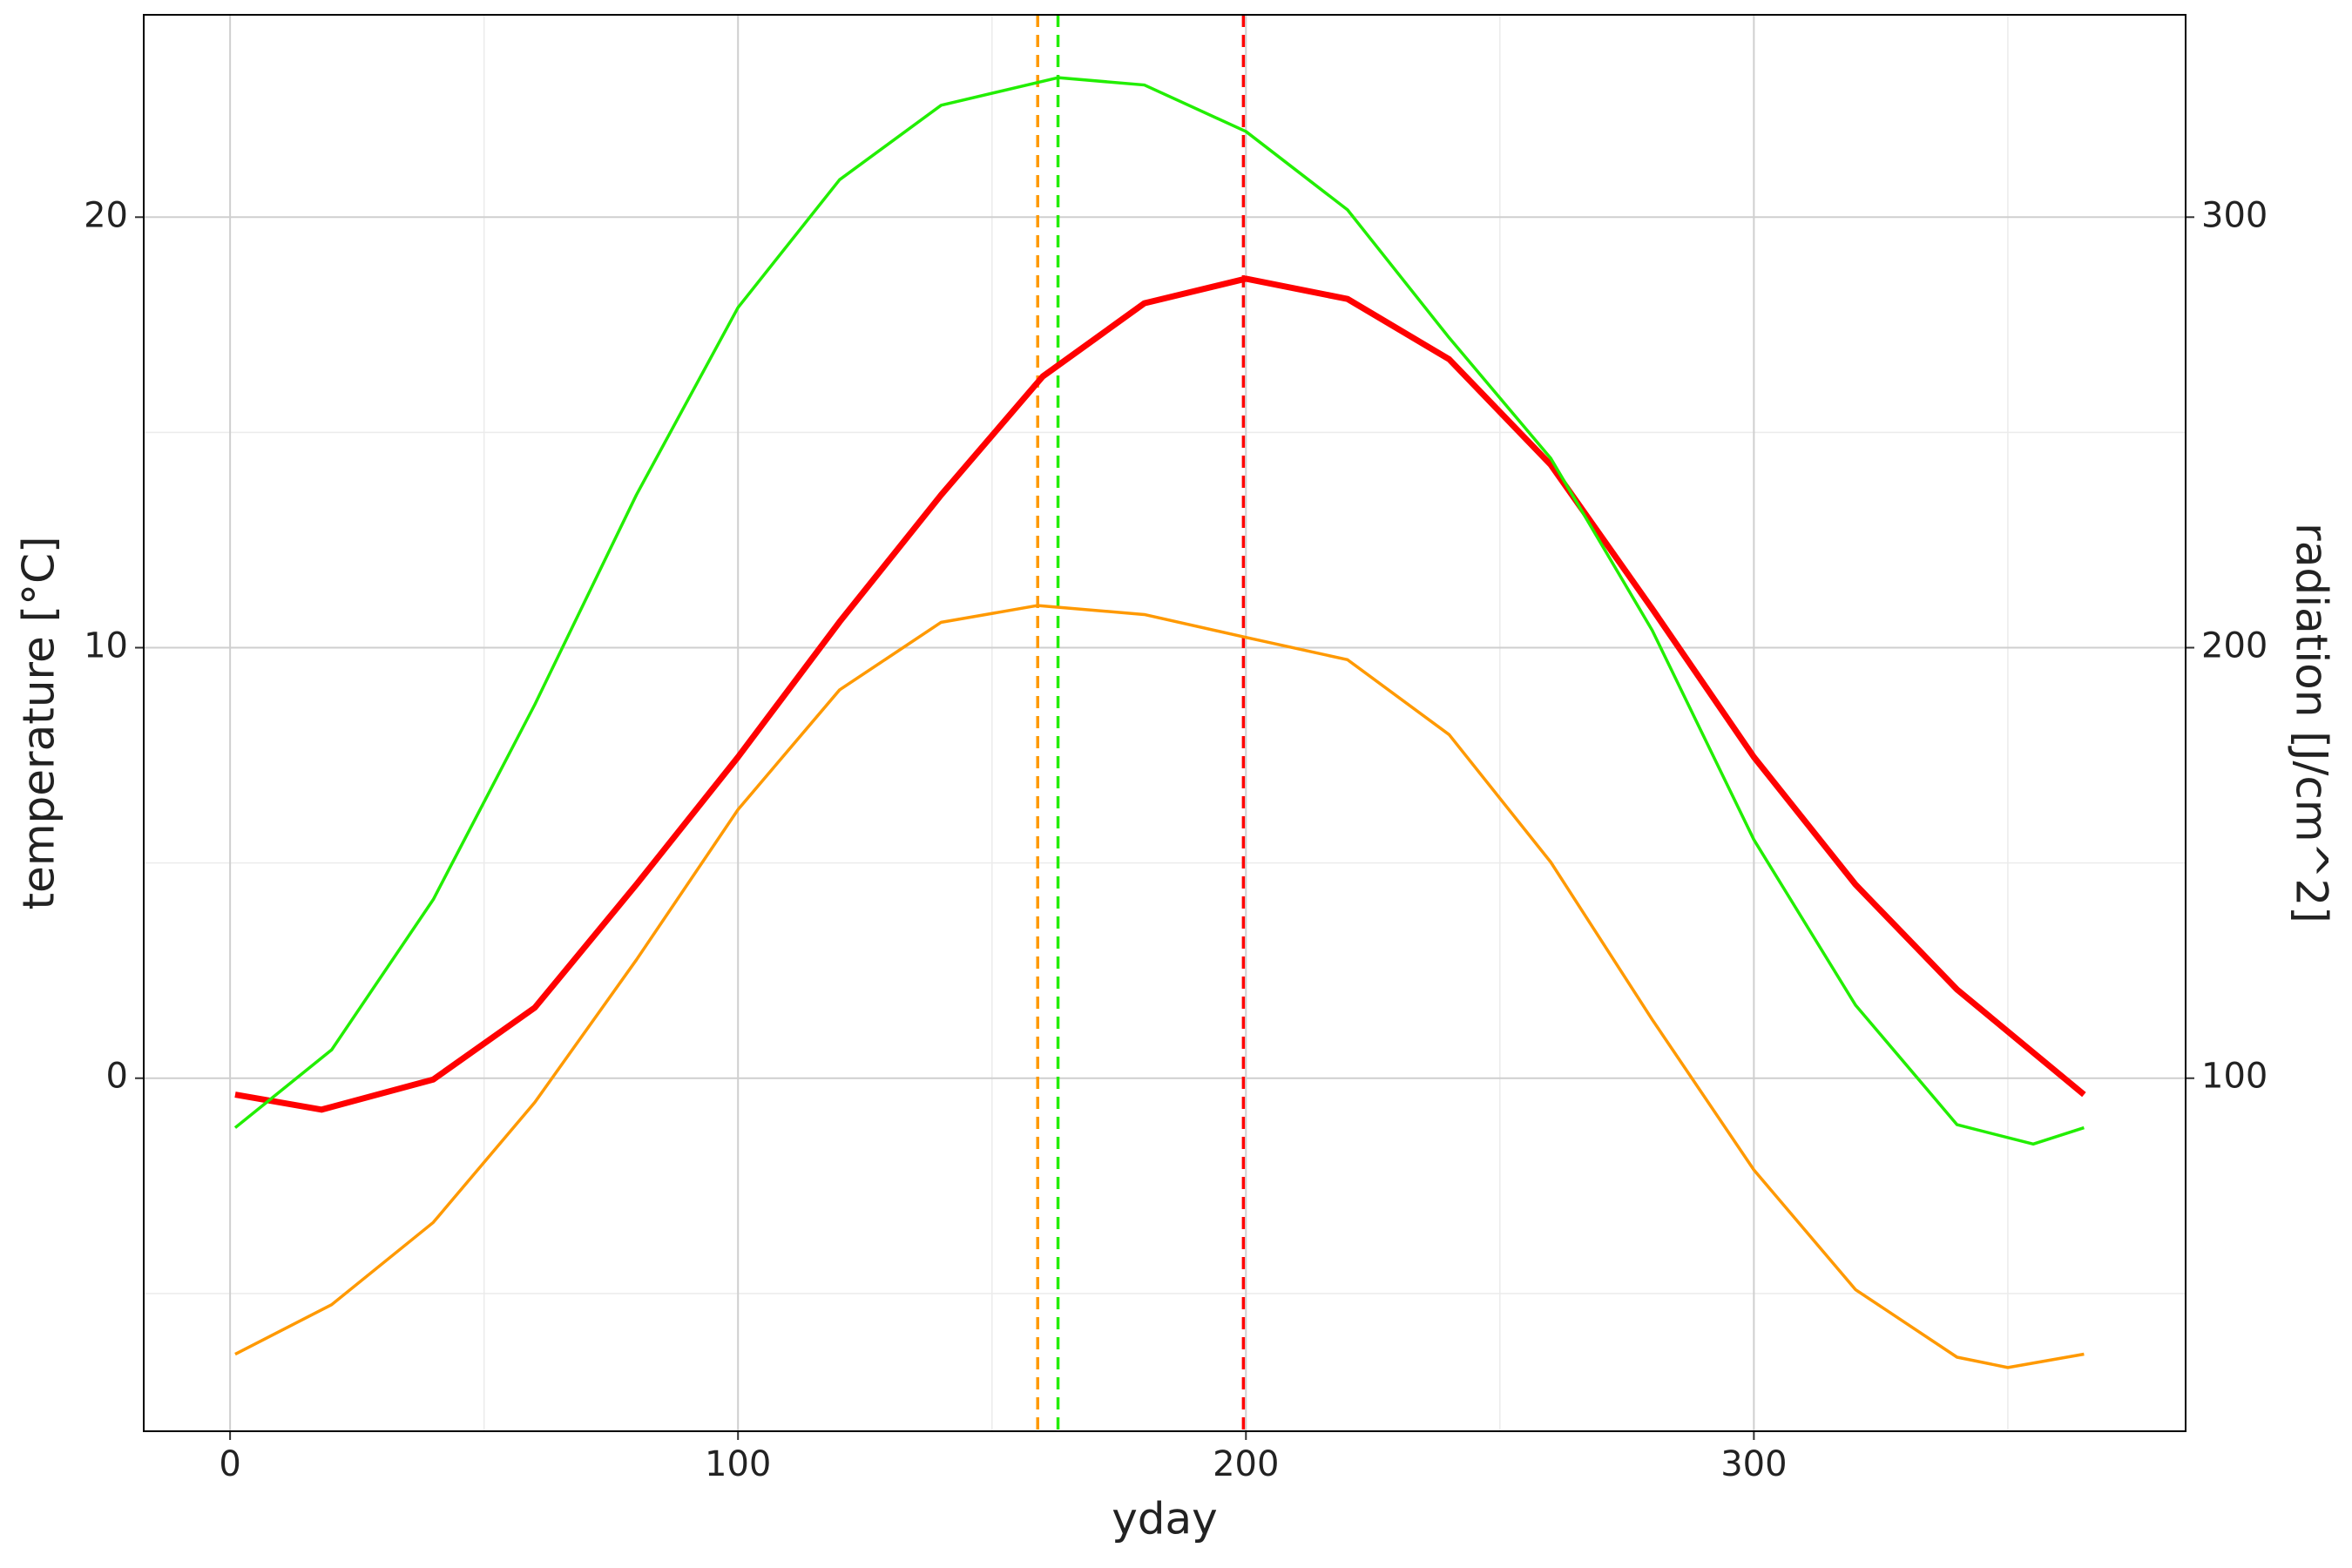 The width and height of the screenshot is (2352, 1568). What do you see at coordinates (1165, 1519) in the screenshot?
I see `x-axis-title: yday` at bounding box center [1165, 1519].